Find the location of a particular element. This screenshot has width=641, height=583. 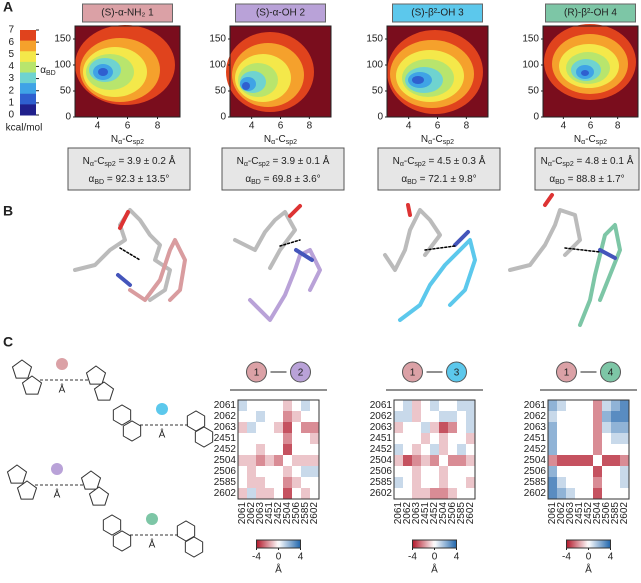

pair-label: 3 is located at coordinates (457, 373).